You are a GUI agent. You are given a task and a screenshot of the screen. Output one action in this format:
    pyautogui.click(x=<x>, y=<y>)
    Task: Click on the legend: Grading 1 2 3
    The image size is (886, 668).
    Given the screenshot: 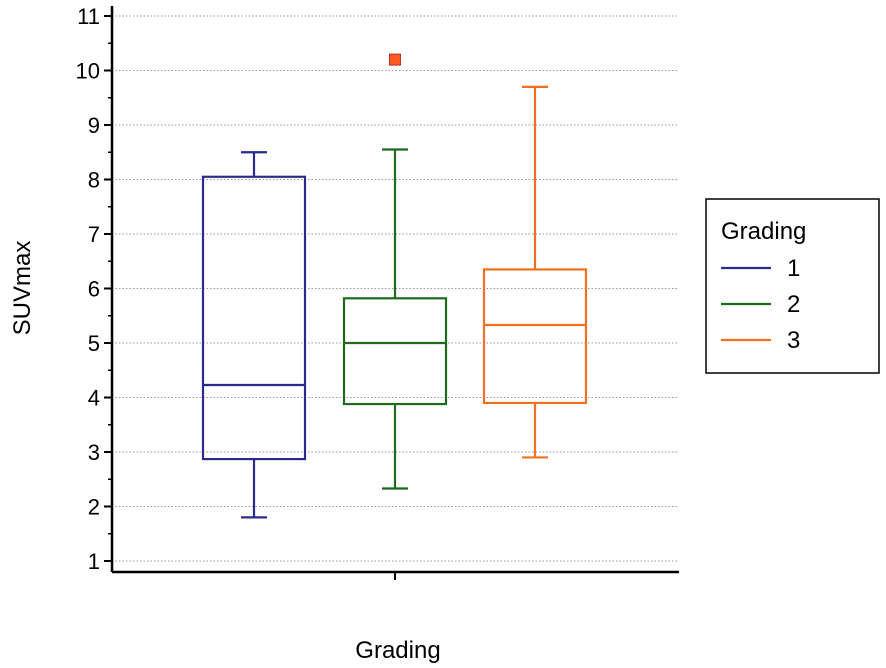 What is the action you would take?
    pyautogui.click(x=792, y=286)
    